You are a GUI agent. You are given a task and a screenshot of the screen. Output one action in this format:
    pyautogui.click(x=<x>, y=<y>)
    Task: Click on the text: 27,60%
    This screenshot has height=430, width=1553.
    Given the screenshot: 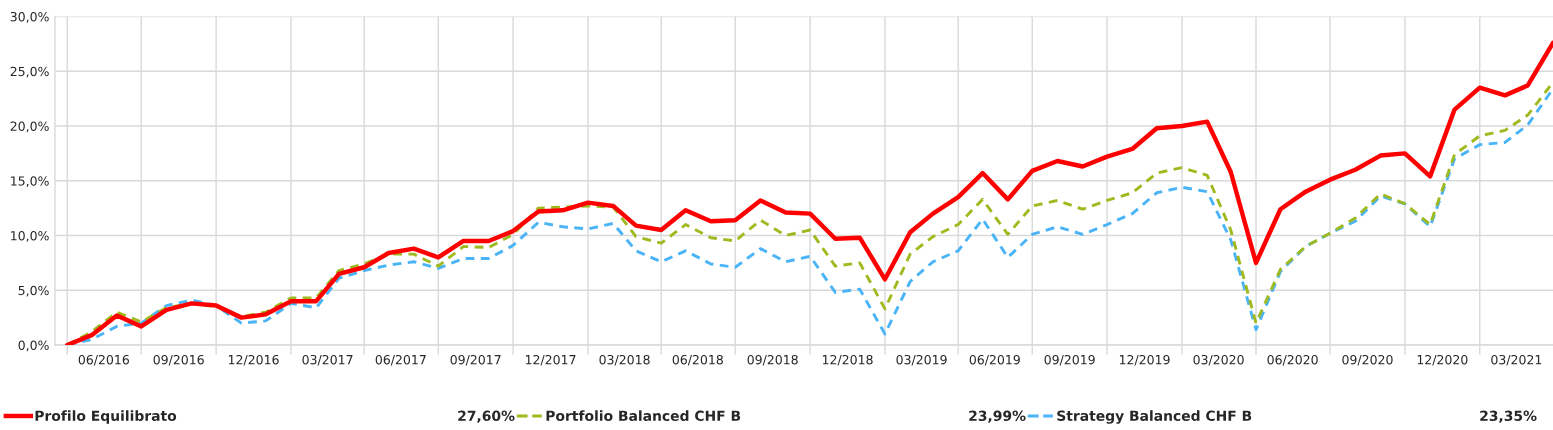 What is the action you would take?
    pyautogui.click(x=486, y=416)
    